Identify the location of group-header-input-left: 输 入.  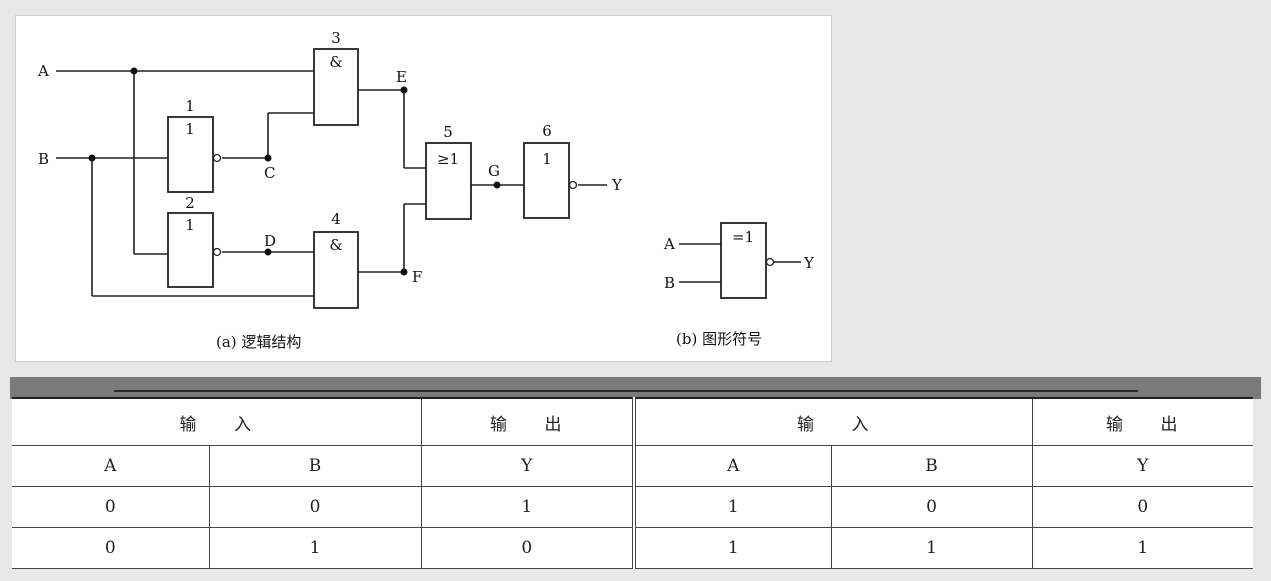
(216, 422).